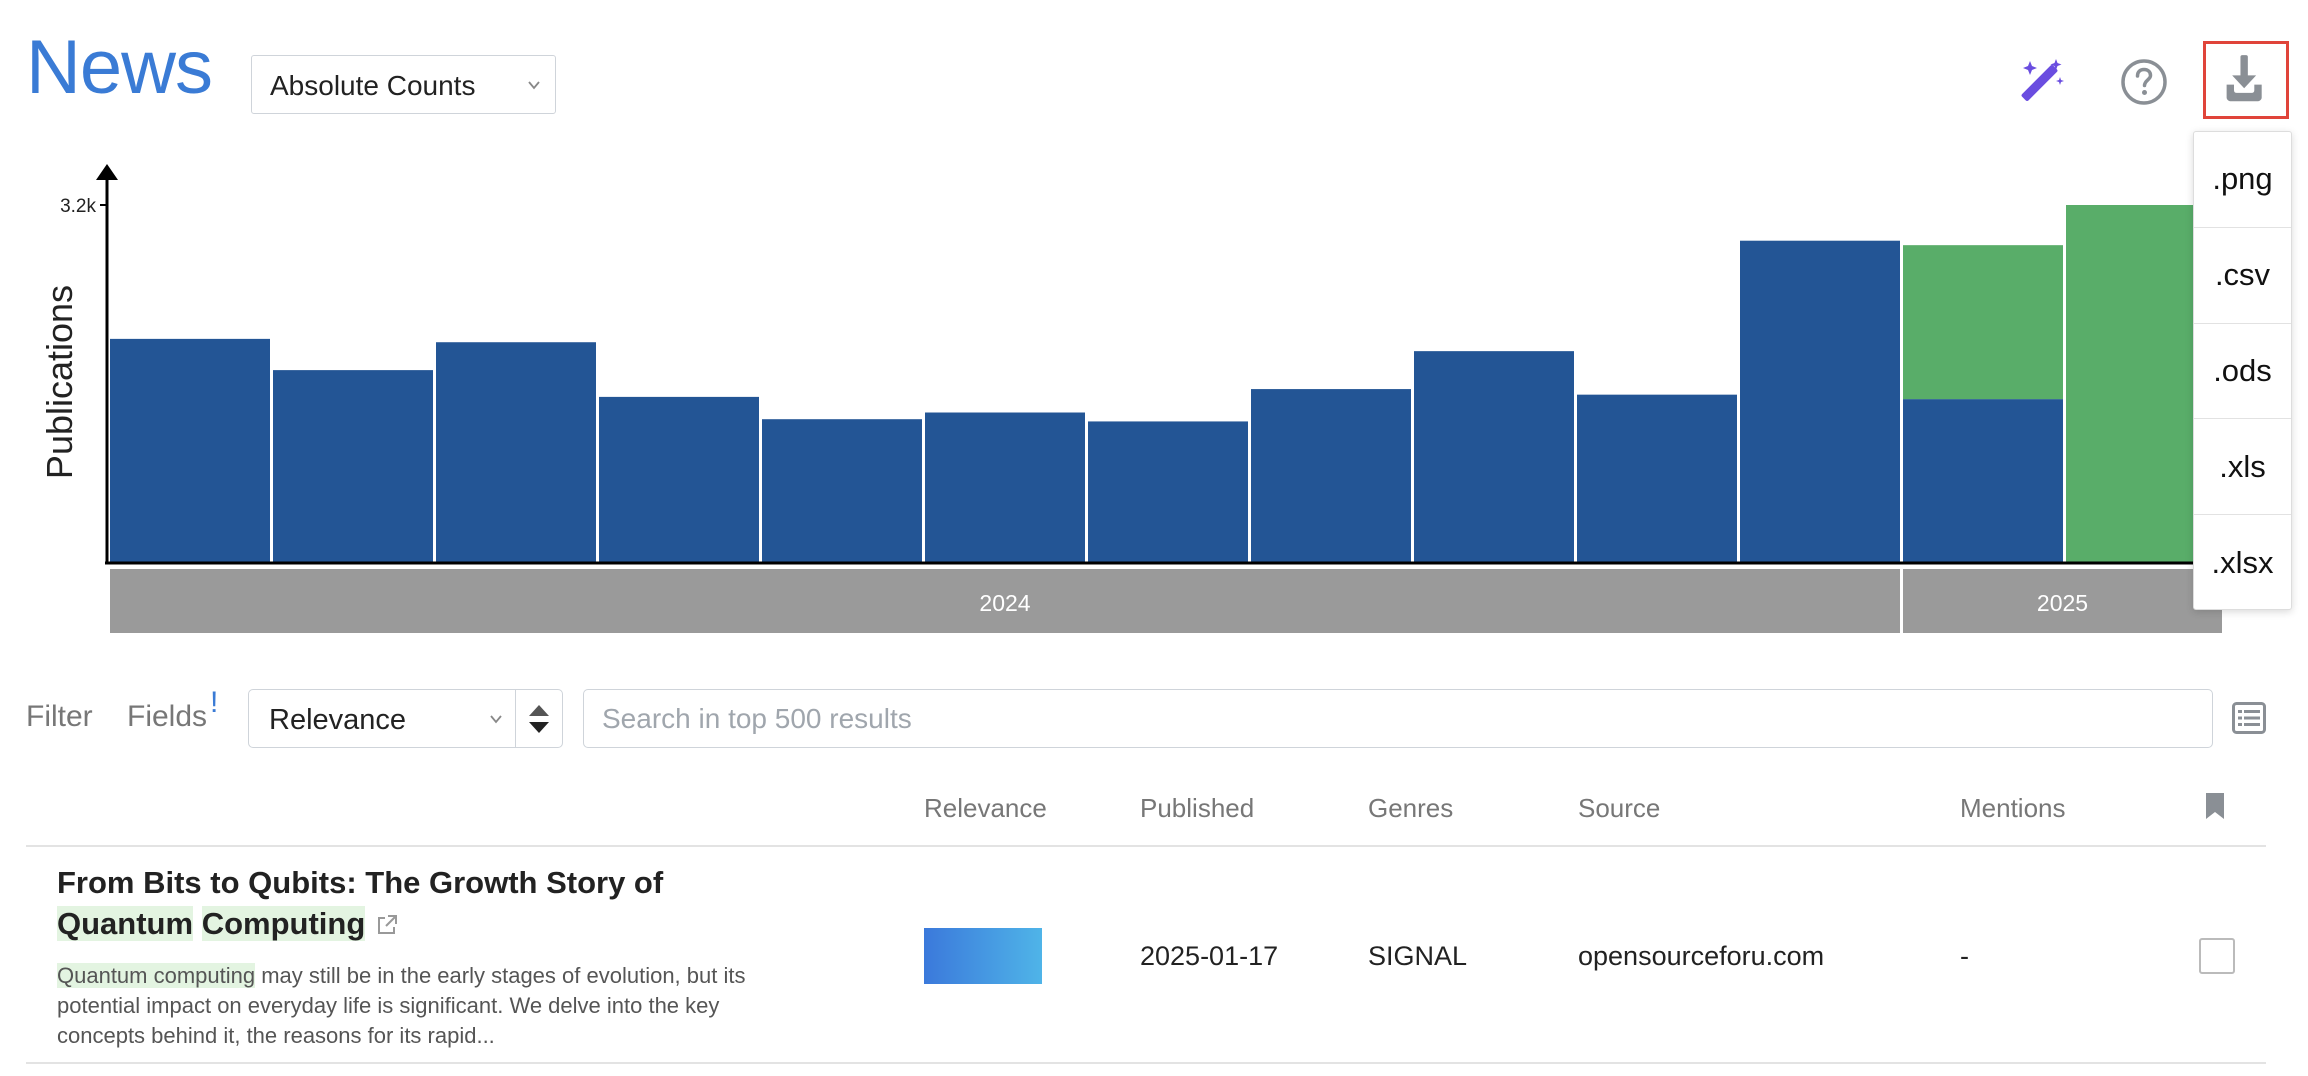 This screenshot has height=1076, width=2308. I want to click on export-menu: .png .csv .ods .xls .xlsx, so click(2242, 370).